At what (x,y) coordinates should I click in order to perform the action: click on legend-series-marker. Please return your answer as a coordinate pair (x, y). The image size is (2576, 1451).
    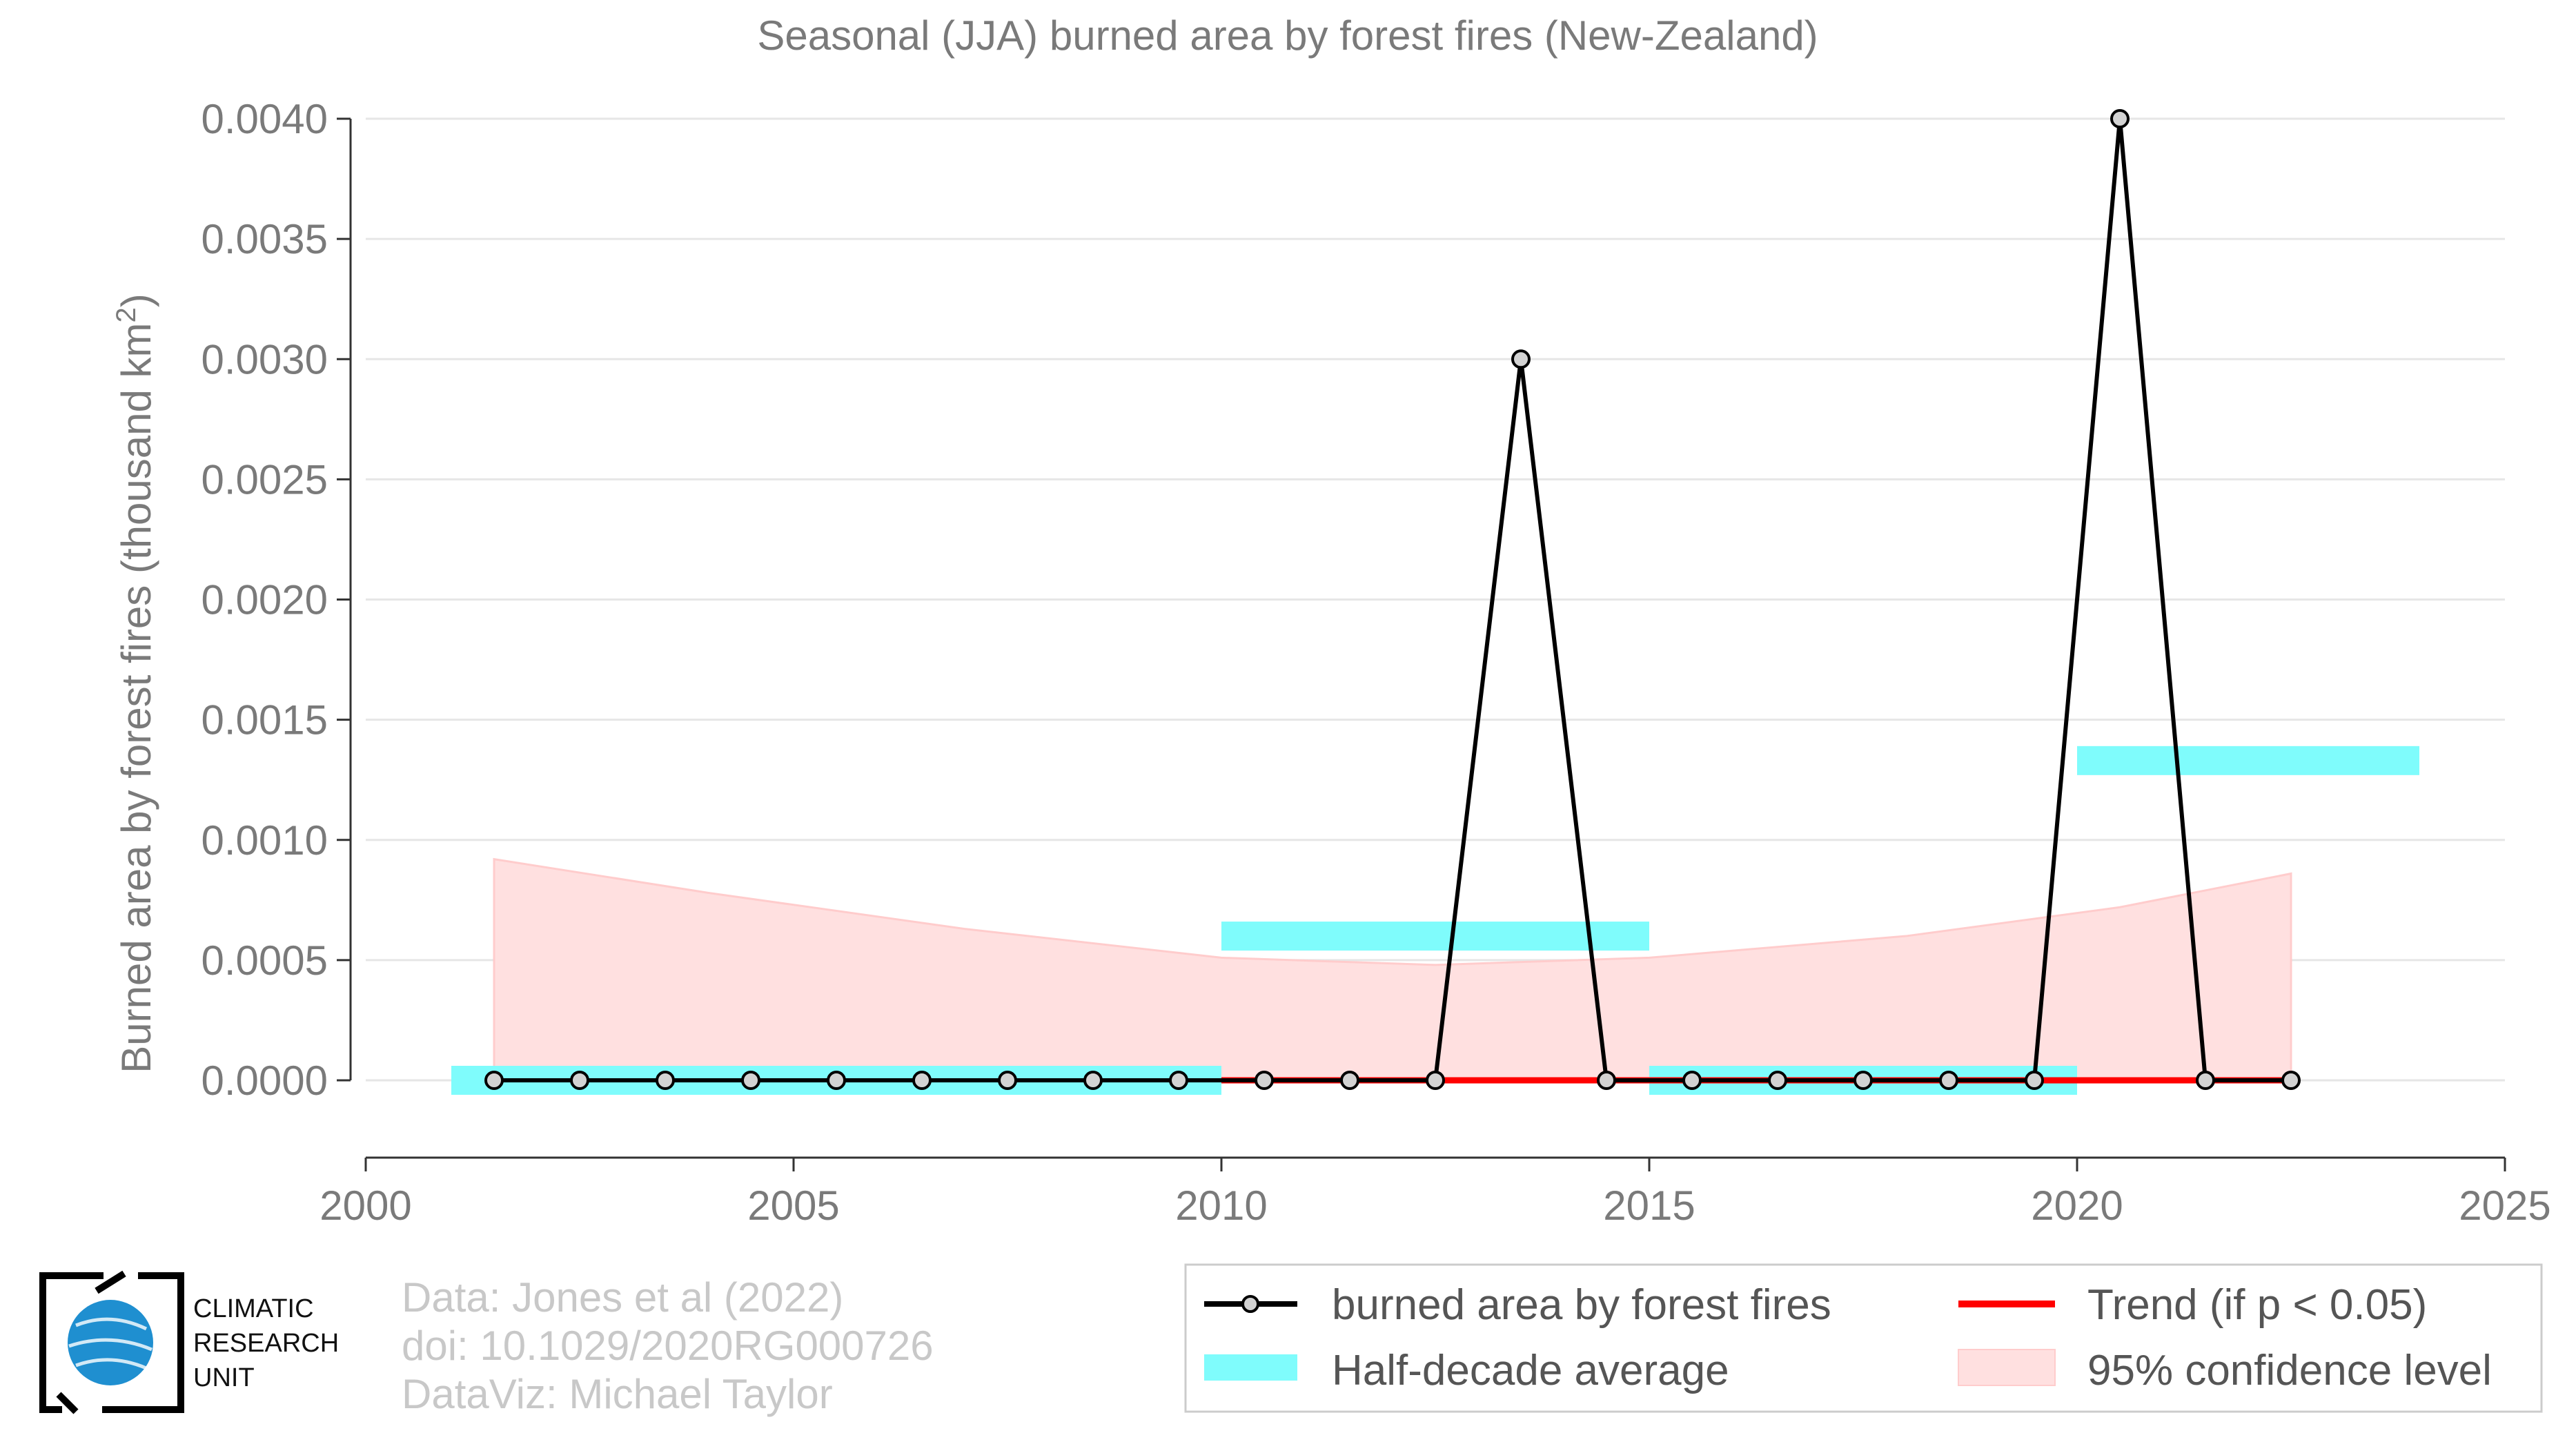
    Looking at the image, I should click on (1250, 1304).